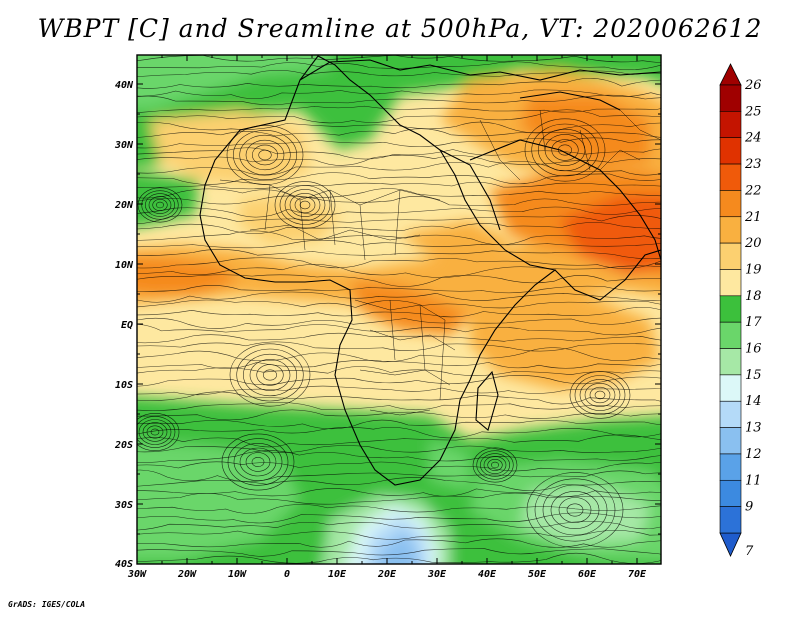 Image resolution: width=800 pixels, height=618 pixels. What do you see at coordinates (137, 574) in the screenshot?
I see `lon-label-30w: 30W` at bounding box center [137, 574].